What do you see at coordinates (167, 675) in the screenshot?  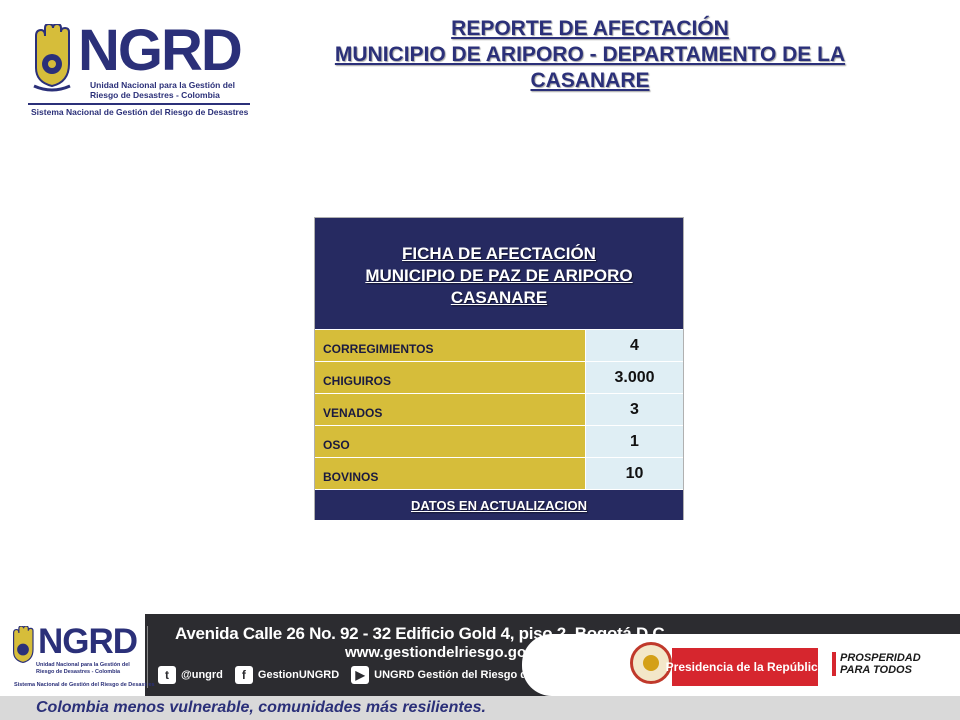 I see `twitter-icon: t` at bounding box center [167, 675].